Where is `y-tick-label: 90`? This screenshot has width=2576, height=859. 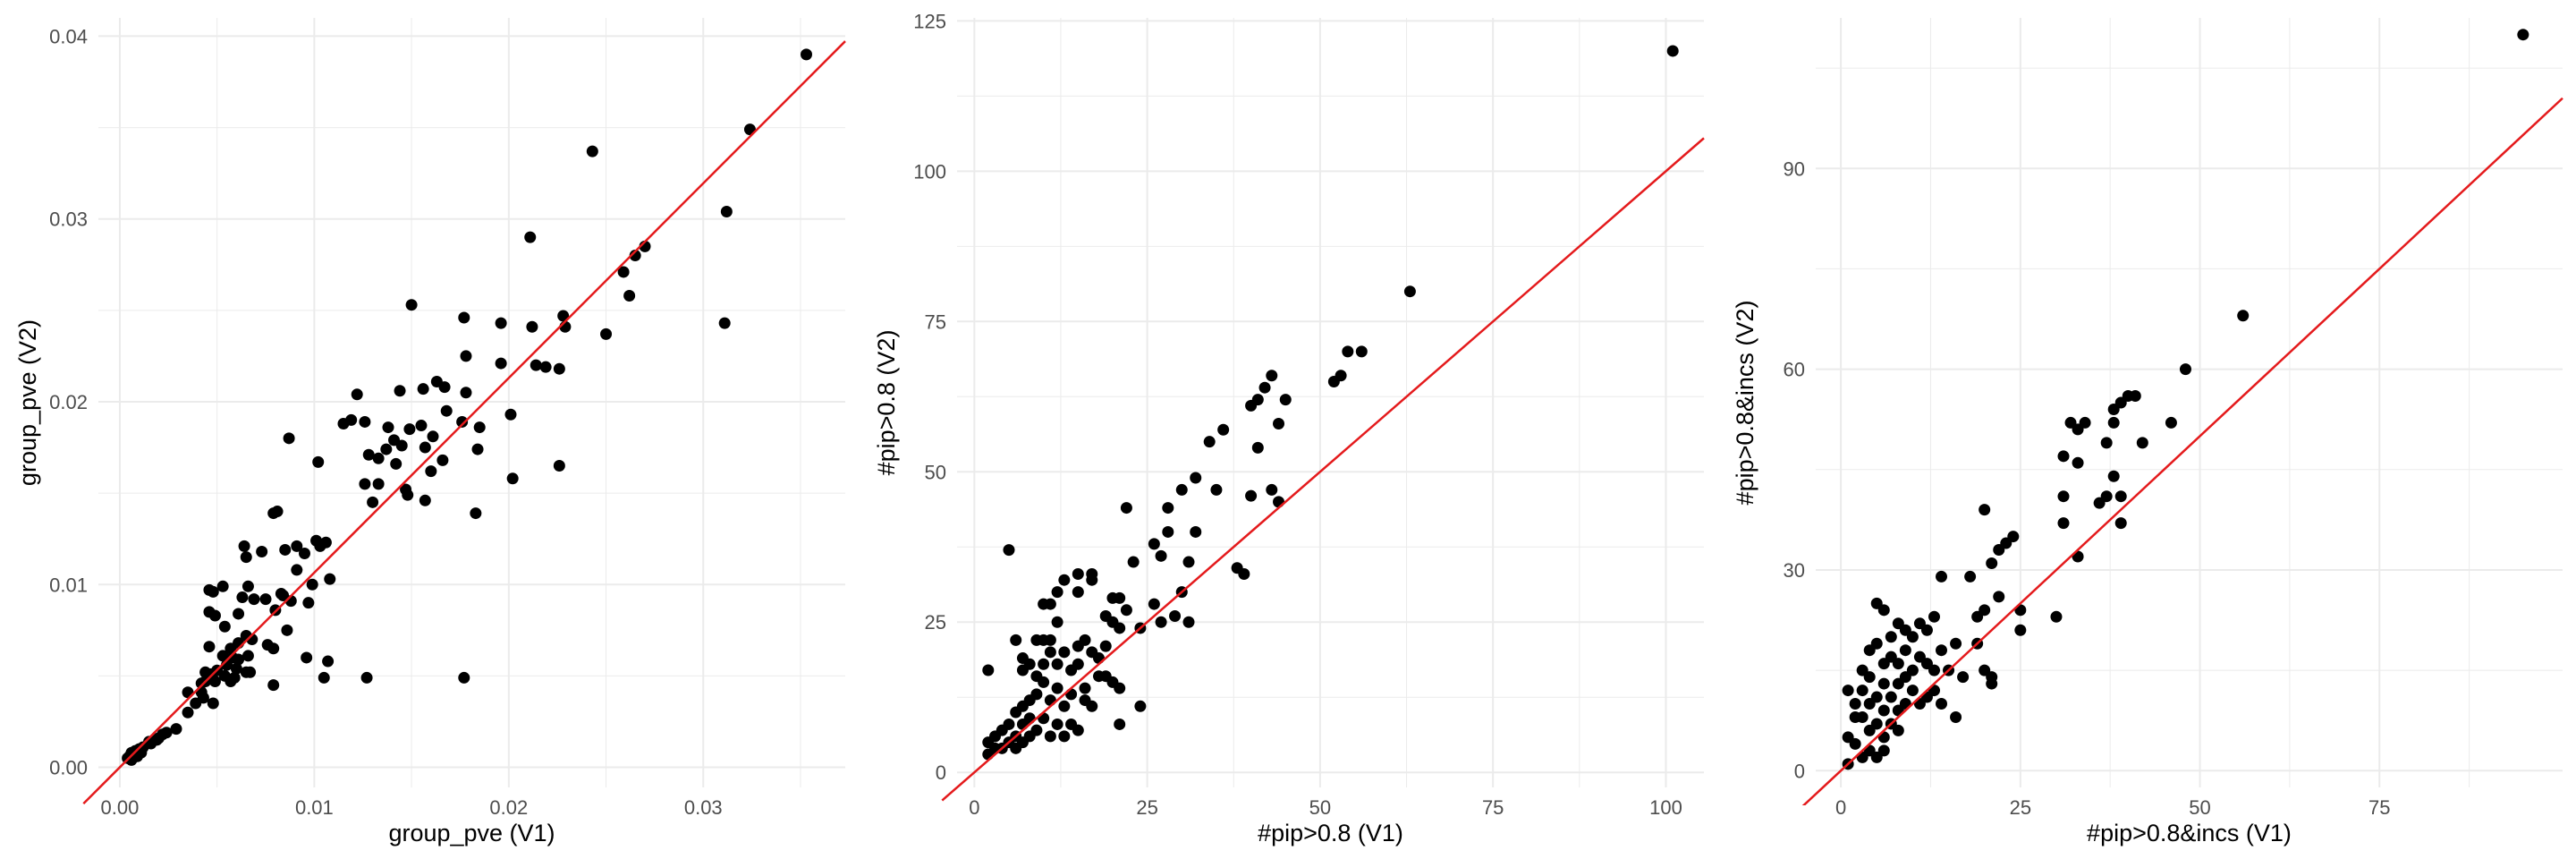 y-tick-label: 90 is located at coordinates (1794, 168).